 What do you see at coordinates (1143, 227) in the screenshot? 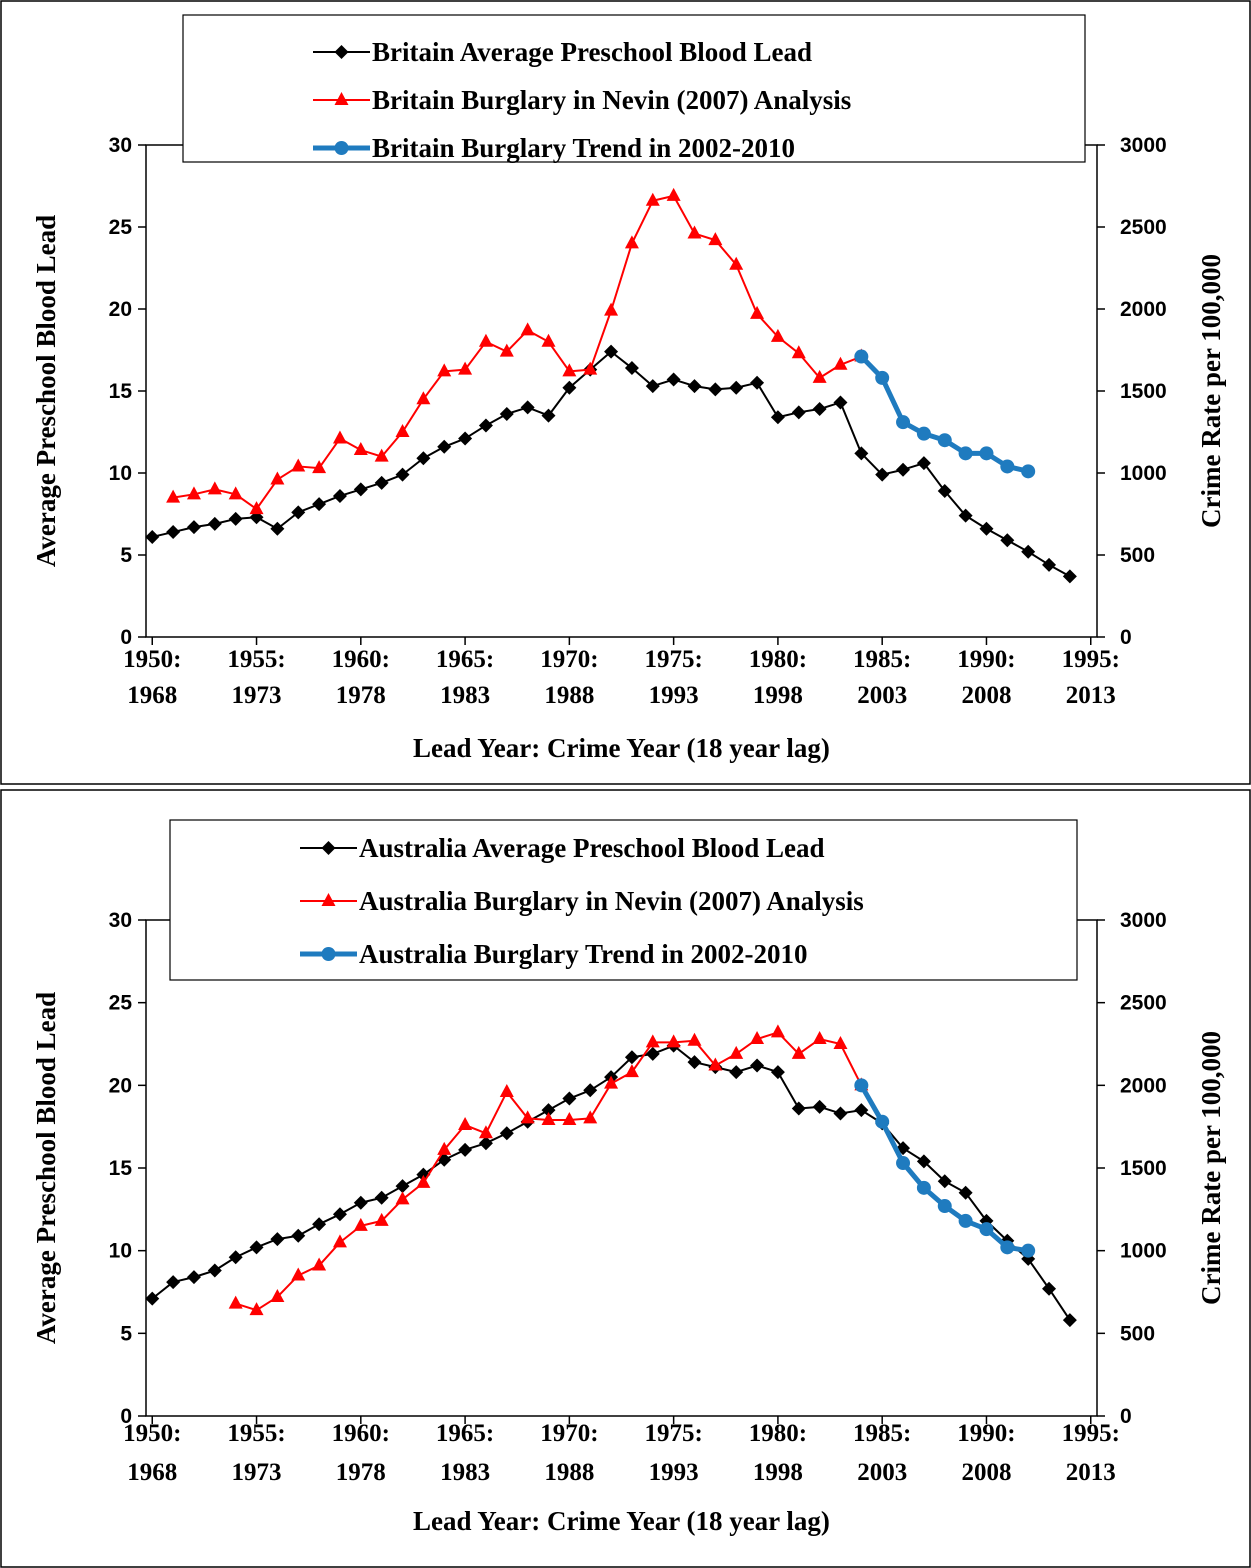
I see `y2-tick-label: 2500` at bounding box center [1143, 227].